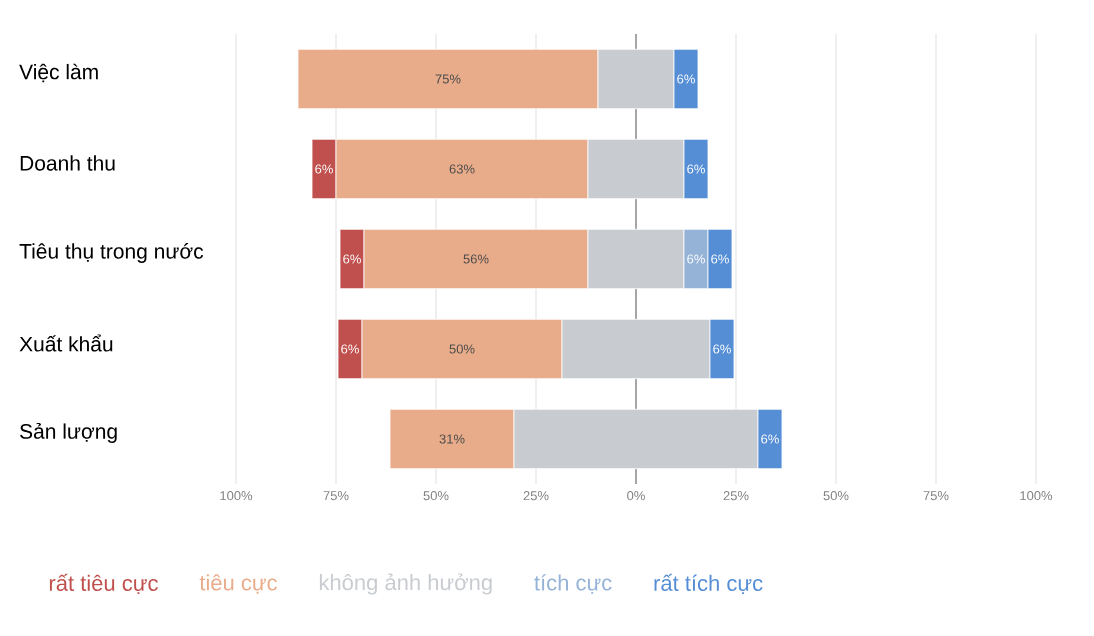 This screenshot has width=1094, height=636. I want to click on y-tick-label: Sản lượng, so click(68, 433).